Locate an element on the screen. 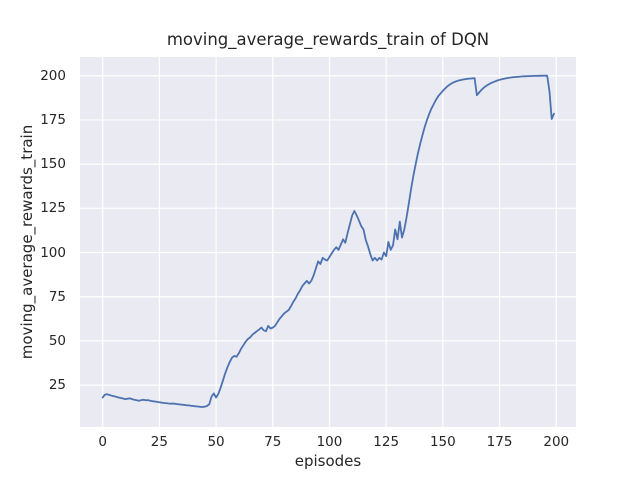 Image resolution: width=640 pixels, height=480 pixels. y-tick-label: 50 is located at coordinates (57, 340).